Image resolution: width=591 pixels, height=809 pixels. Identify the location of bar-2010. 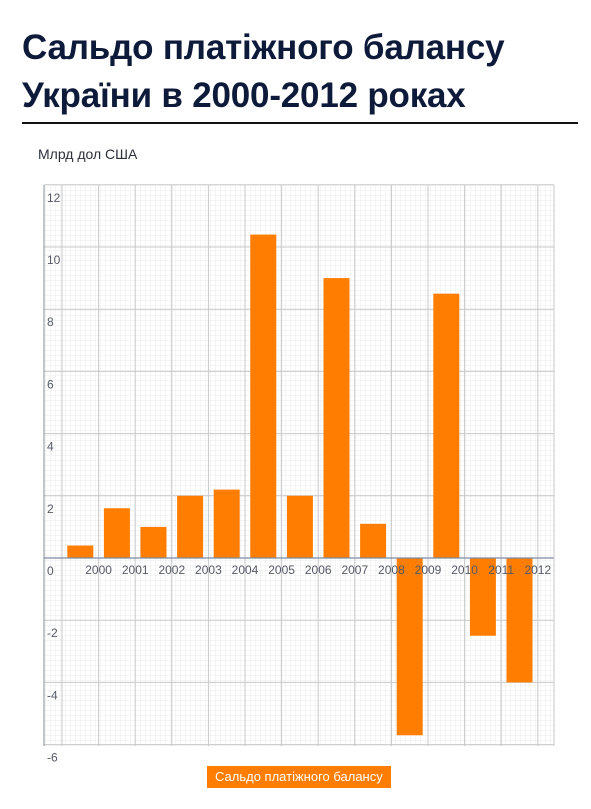
(446, 425).